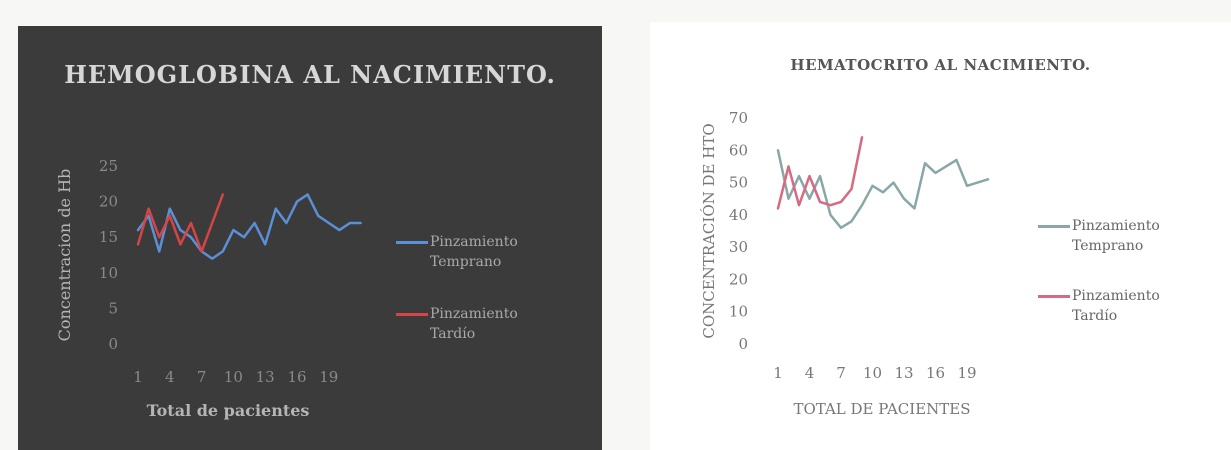  I want to click on y-axis-title: CONCENTRACIÓN DE HTO, so click(709, 230).